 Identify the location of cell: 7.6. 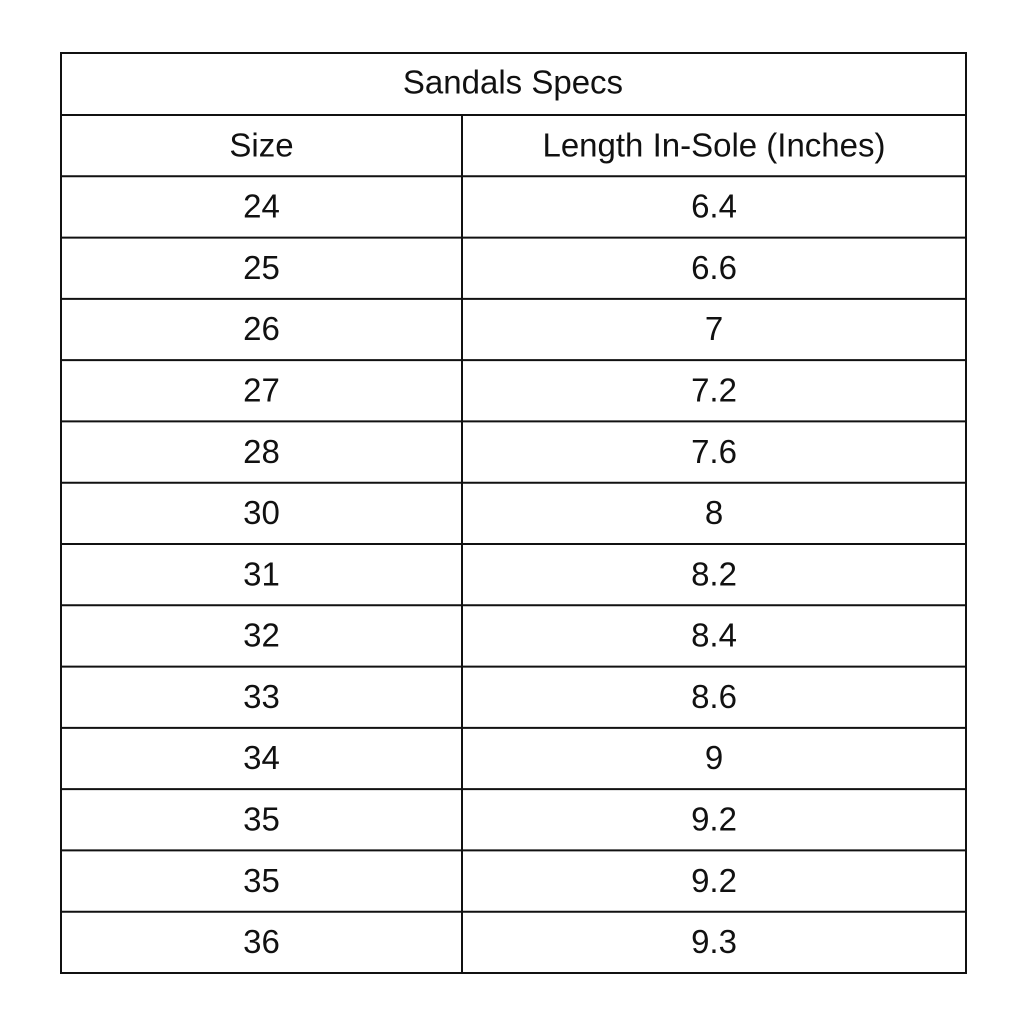
(714, 451).